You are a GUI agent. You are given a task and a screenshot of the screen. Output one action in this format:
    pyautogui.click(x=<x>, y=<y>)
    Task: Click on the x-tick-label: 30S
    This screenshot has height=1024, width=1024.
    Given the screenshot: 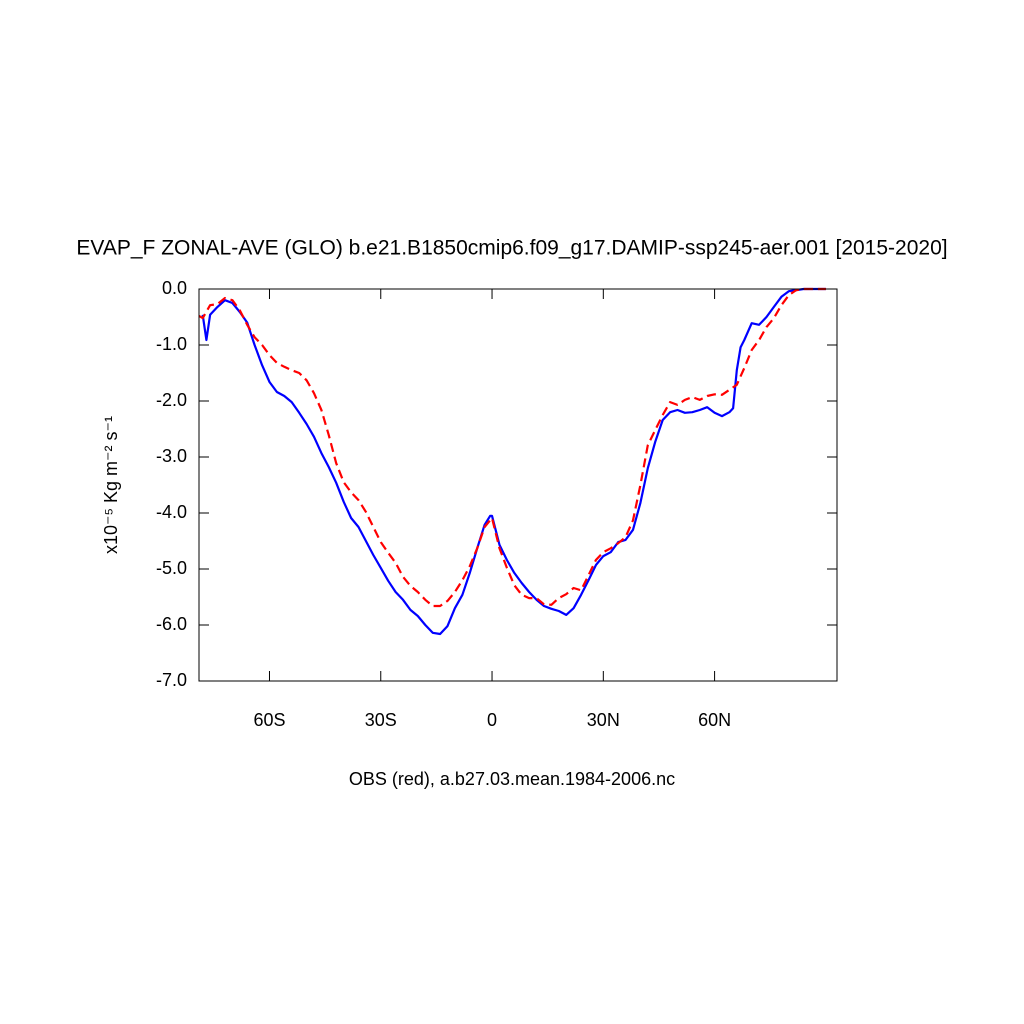 What is the action you would take?
    pyautogui.click(x=381, y=720)
    